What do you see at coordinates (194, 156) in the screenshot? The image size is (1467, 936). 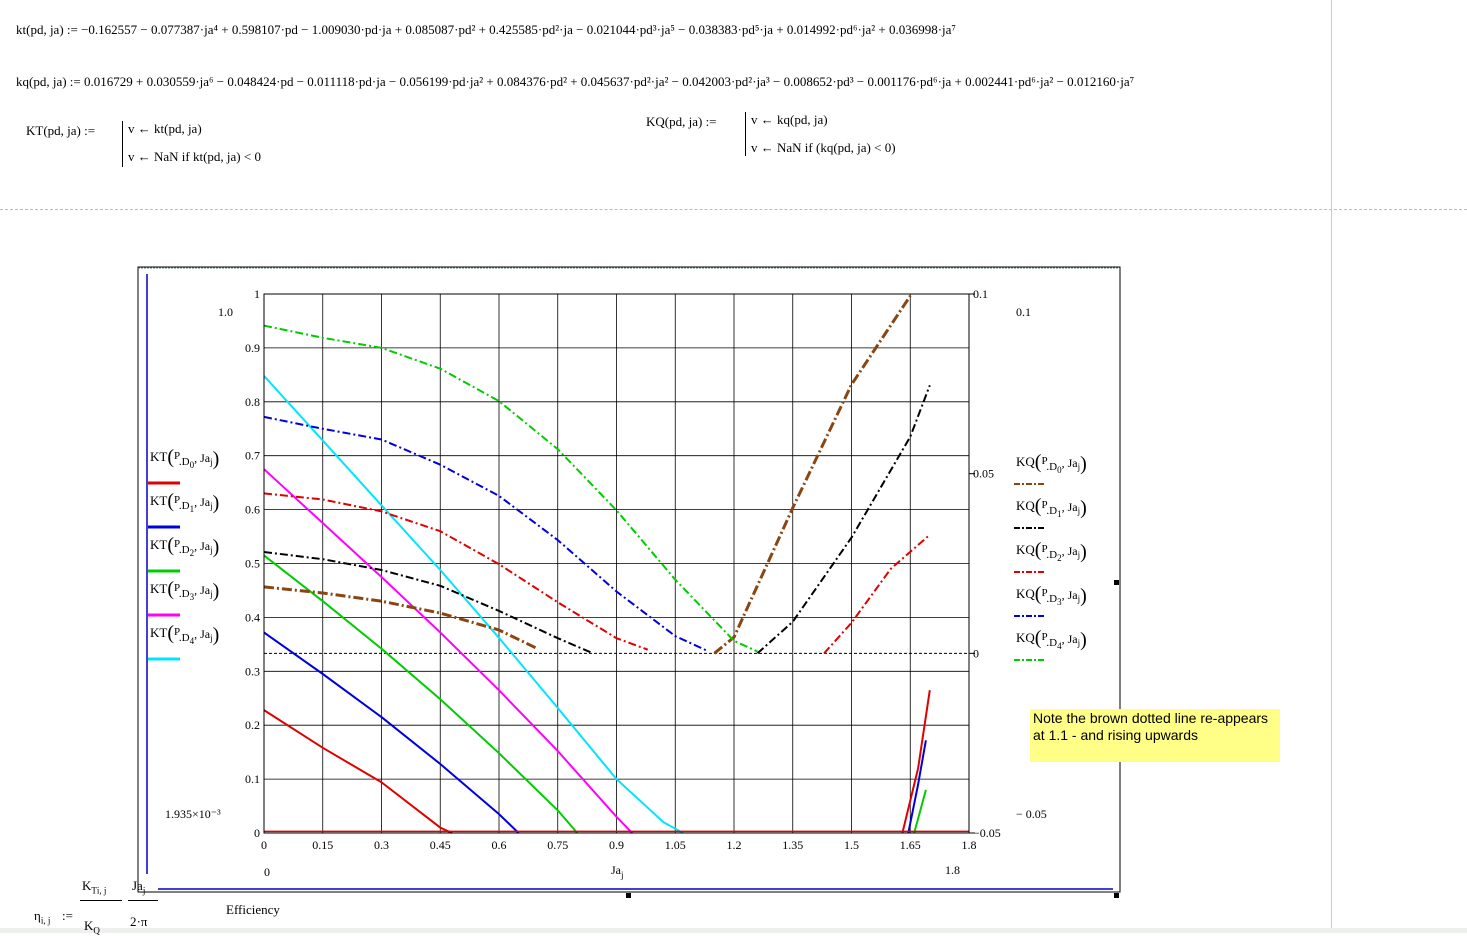 I see `kt-program-line2: v ← NaN if kt(pd, ja) < 0` at bounding box center [194, 156].